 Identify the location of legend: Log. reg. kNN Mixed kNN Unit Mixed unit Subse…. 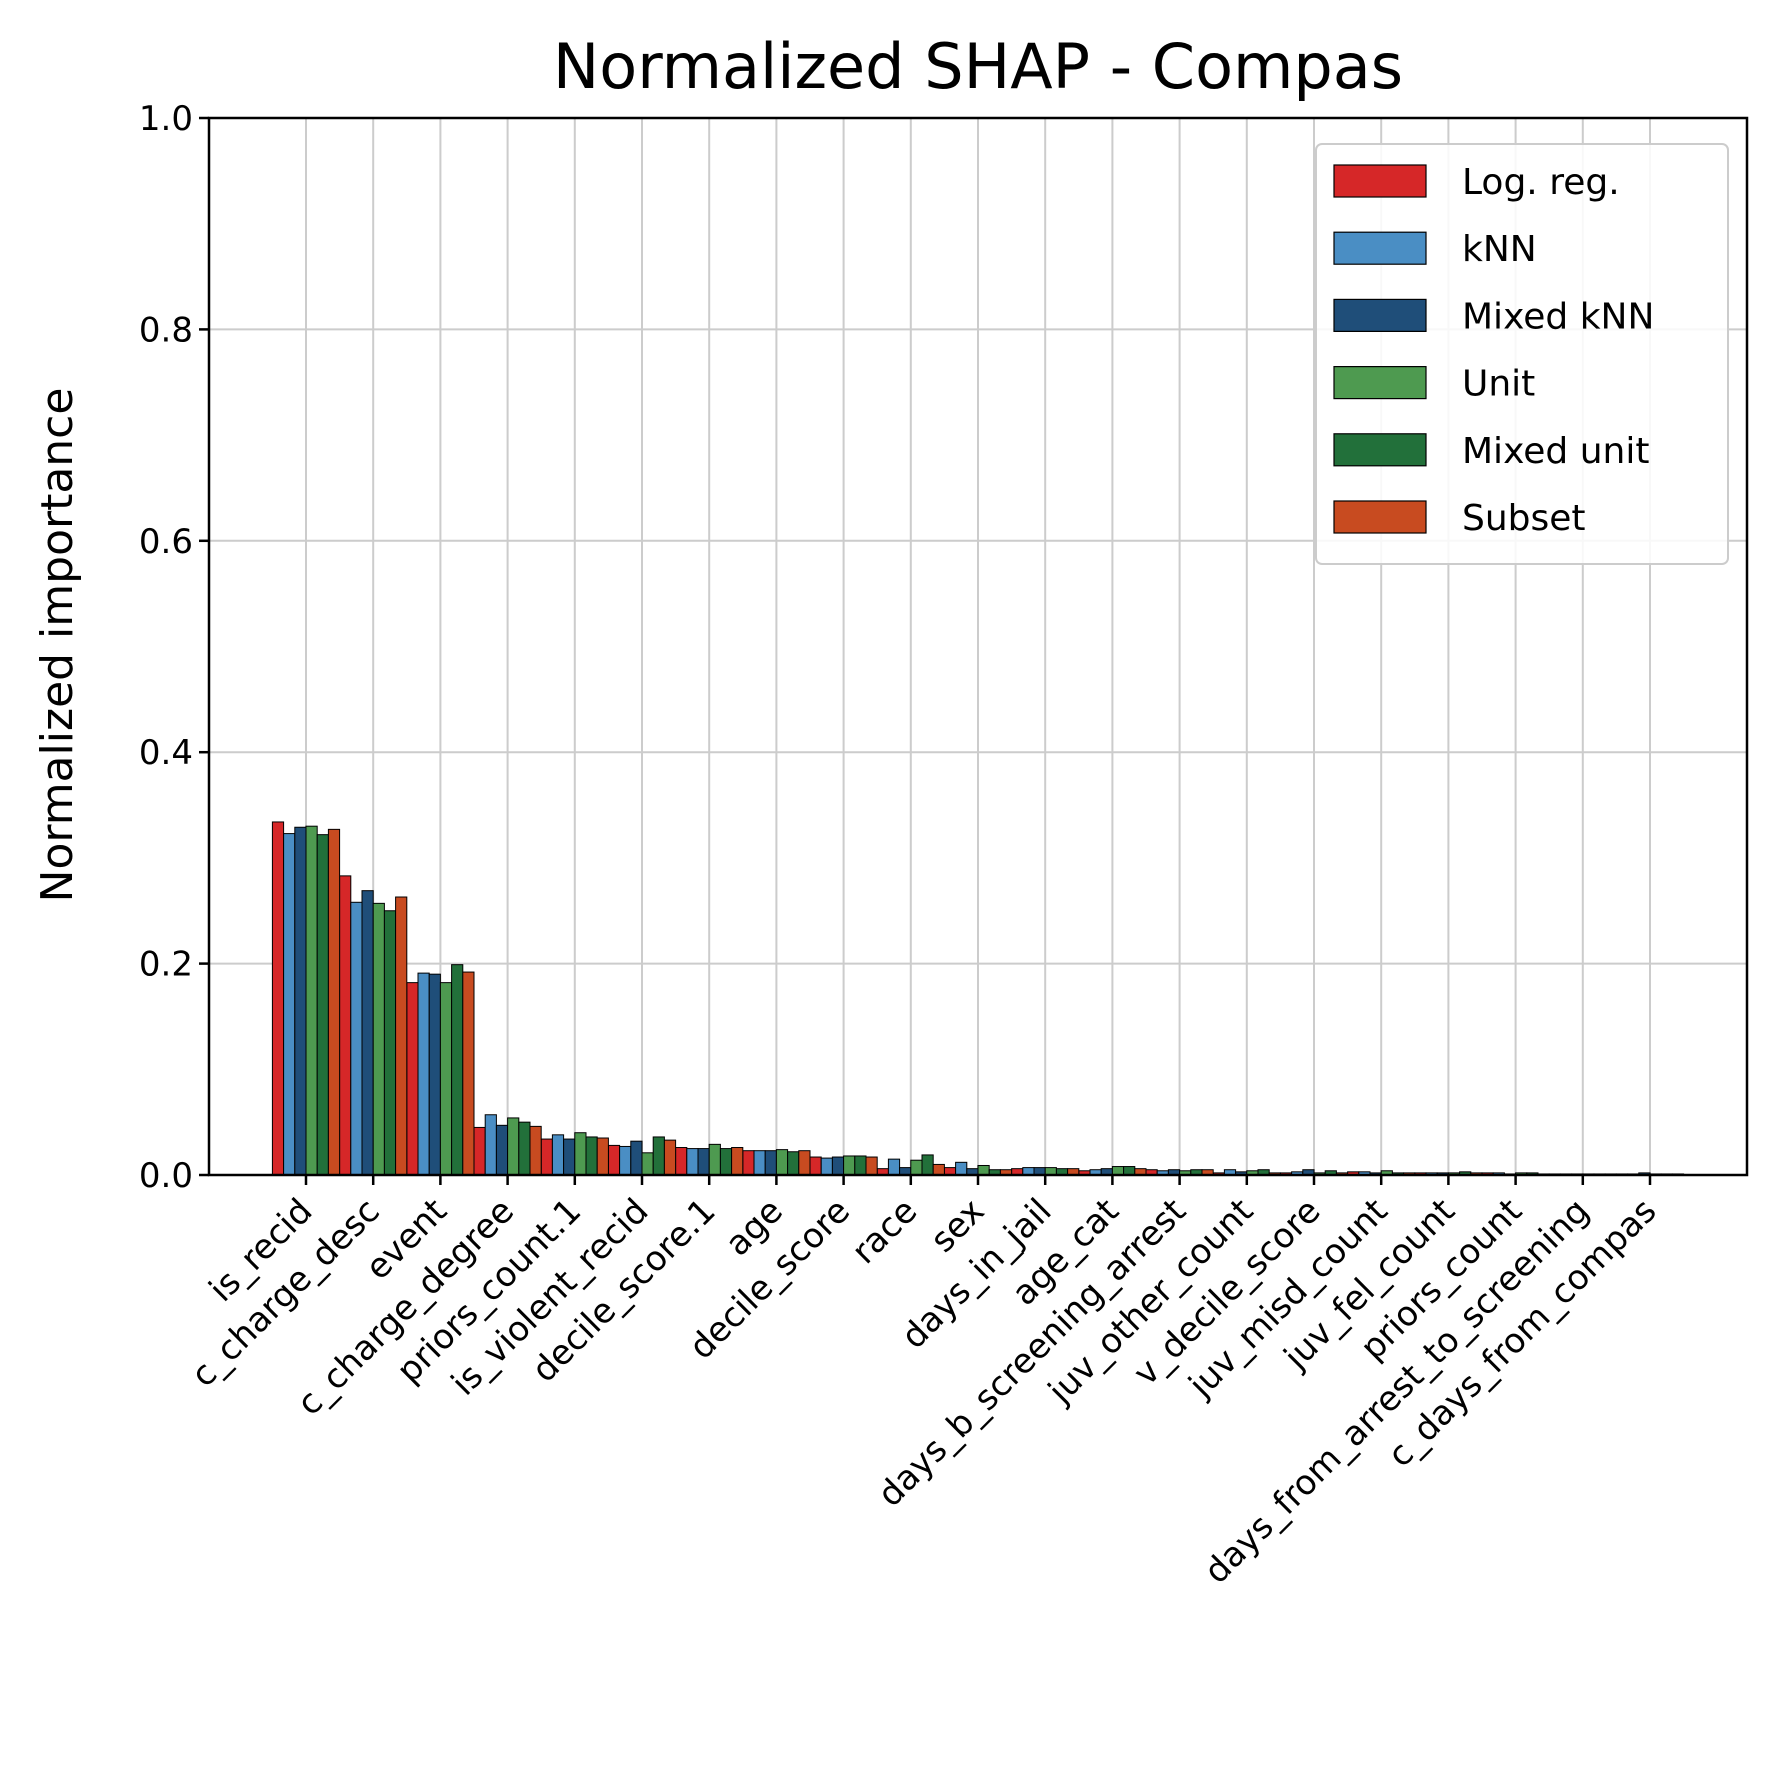
(1522, 354).